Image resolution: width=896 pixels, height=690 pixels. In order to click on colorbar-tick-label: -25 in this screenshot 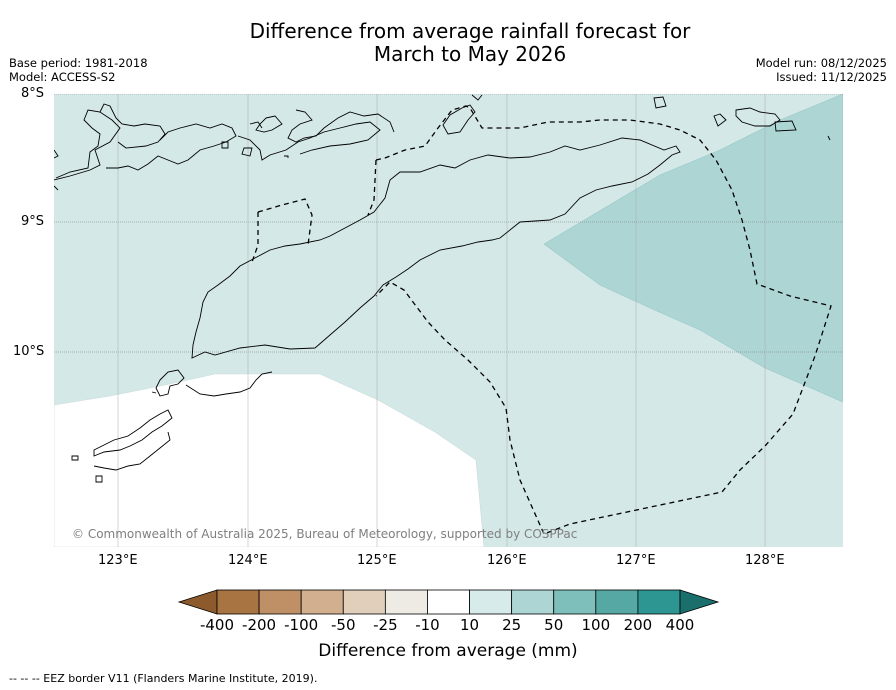, I will do `click(385, 625)`.